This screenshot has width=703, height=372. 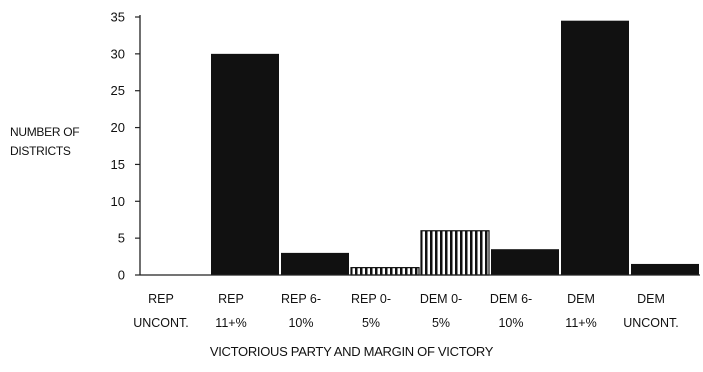 I want to click on category-label: DEM 0-, so click(x=441, y=299).